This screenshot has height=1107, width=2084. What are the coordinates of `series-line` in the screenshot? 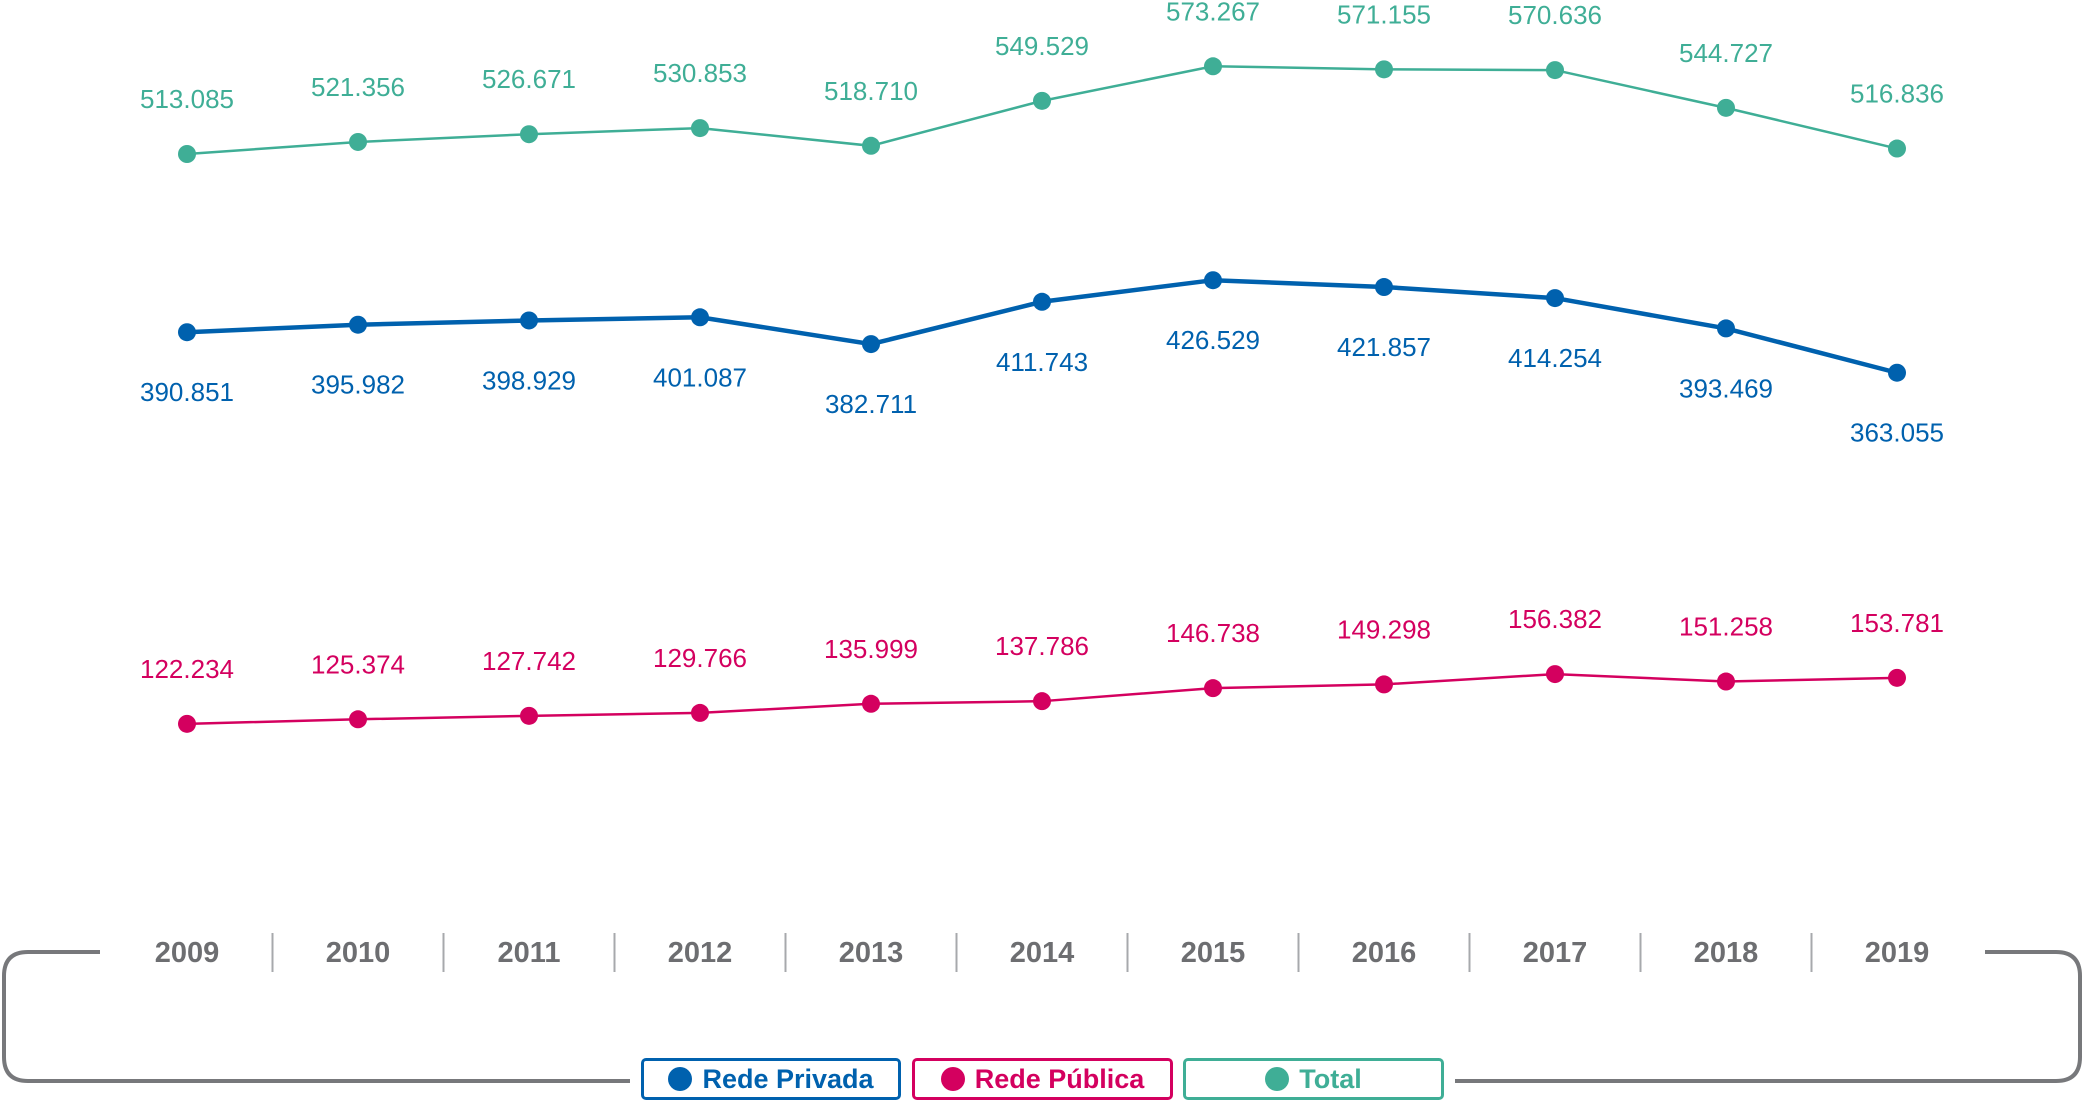 It's located at (1042, 110).